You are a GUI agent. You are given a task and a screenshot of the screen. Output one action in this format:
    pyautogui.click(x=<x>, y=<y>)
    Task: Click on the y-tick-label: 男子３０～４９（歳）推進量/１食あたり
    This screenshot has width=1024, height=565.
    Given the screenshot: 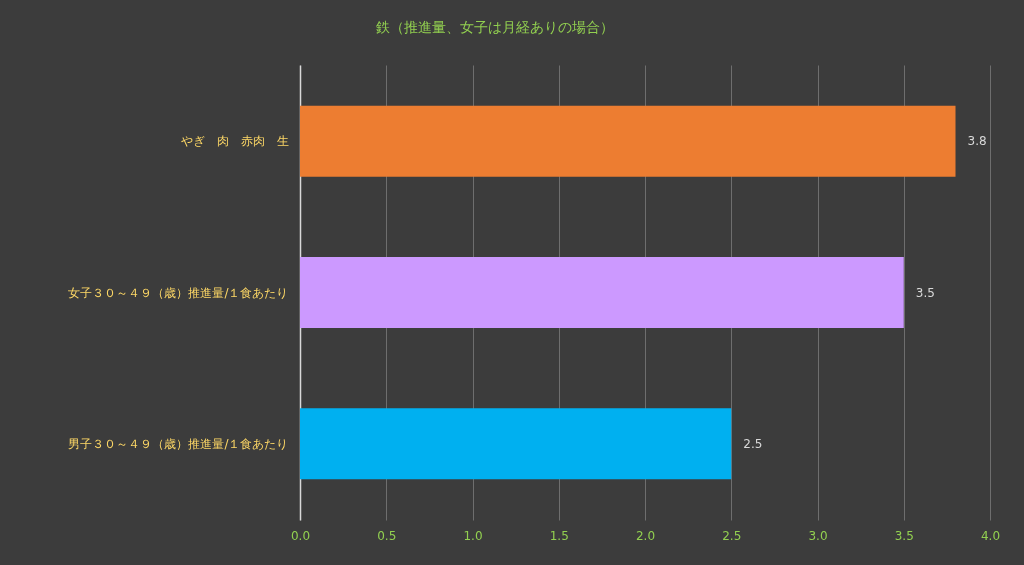 What is the action you would take?
    pyautogui.click(x=178, y=443)
    